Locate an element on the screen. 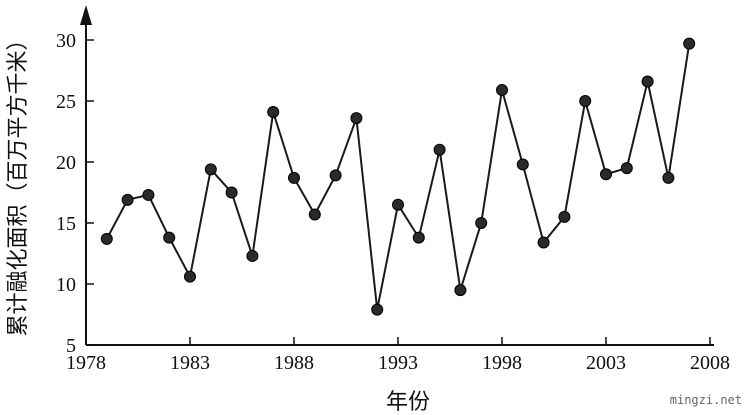  watermark: mingzi.net is located at coordinates (705, 400).